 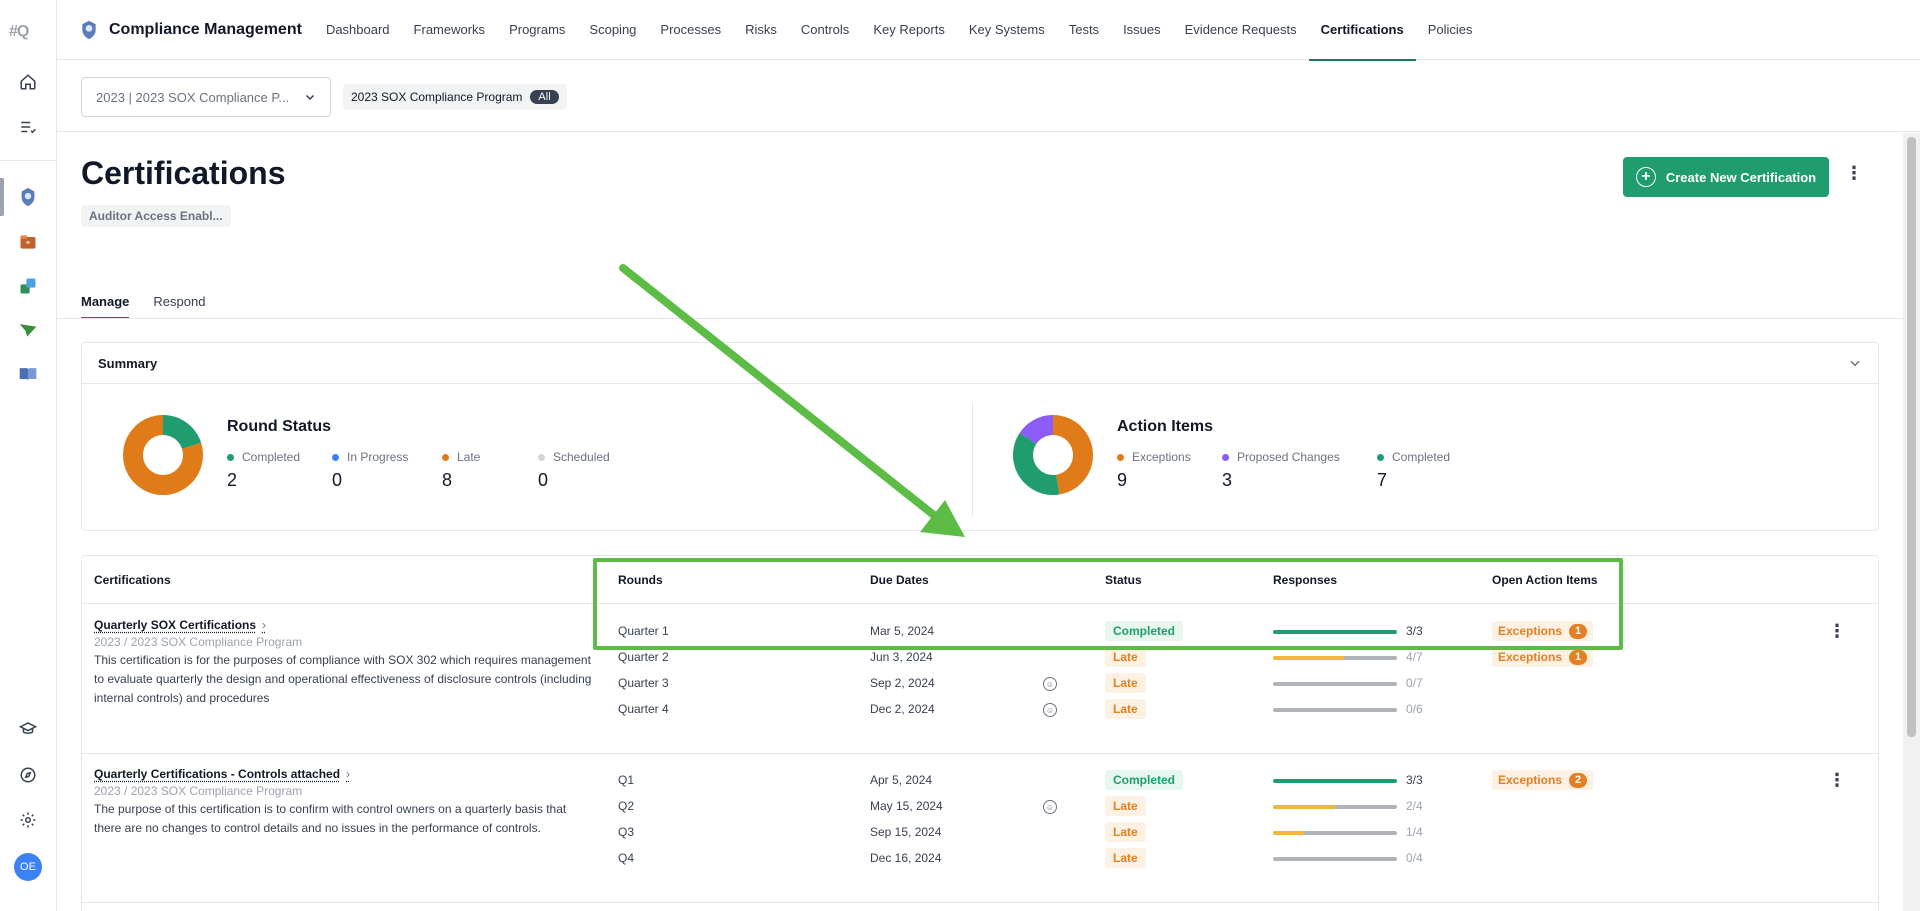 What do you see at coordinates (1726, 177) in the screenshot?
I see `create-new-certification-button: + Create New Certification` at bounding box center [1726, 177].